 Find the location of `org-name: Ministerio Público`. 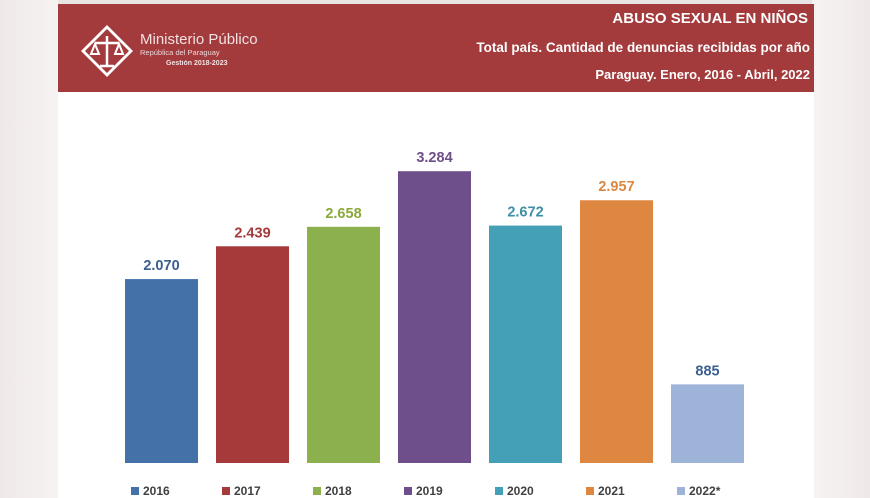

org-name: Ministerio Público is located at coordinates (199, 39).